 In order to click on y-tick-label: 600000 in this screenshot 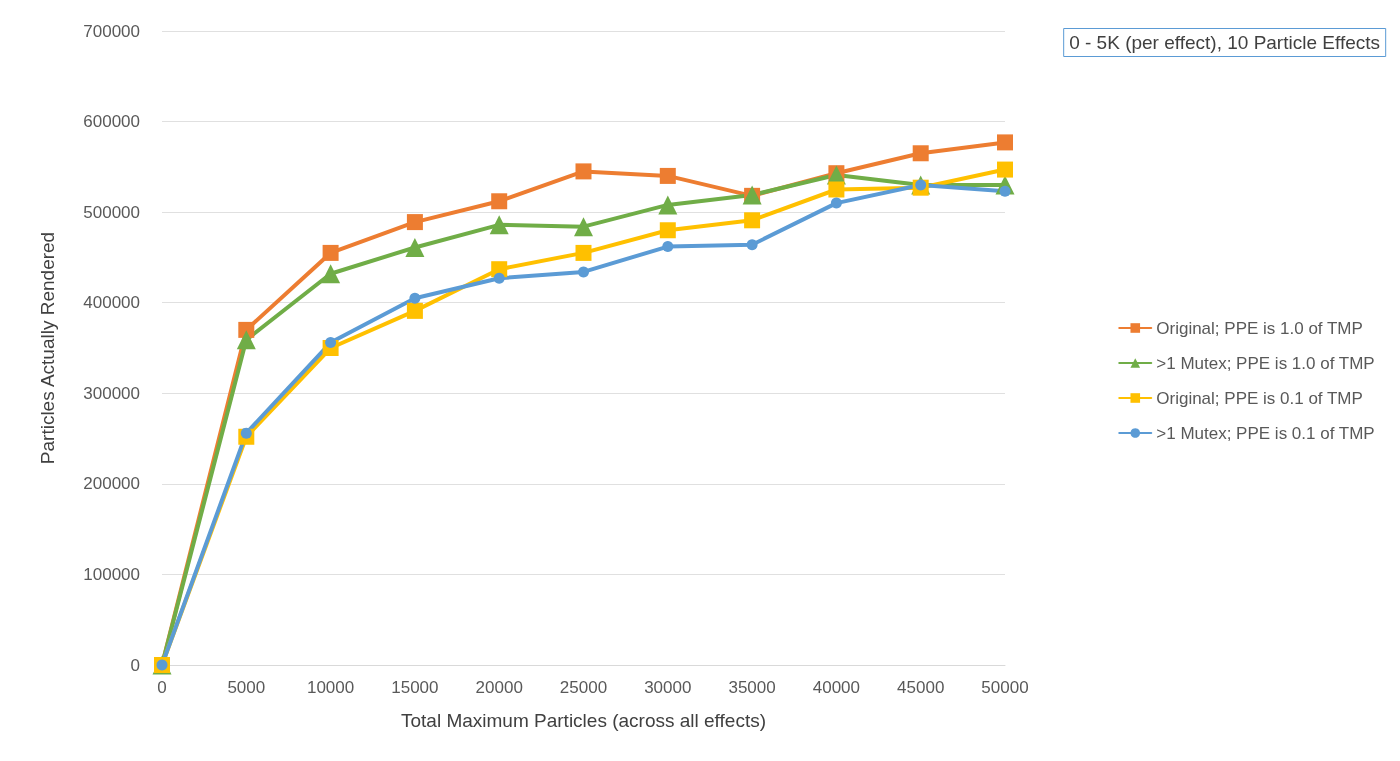, I will do `click(111, 122)`.